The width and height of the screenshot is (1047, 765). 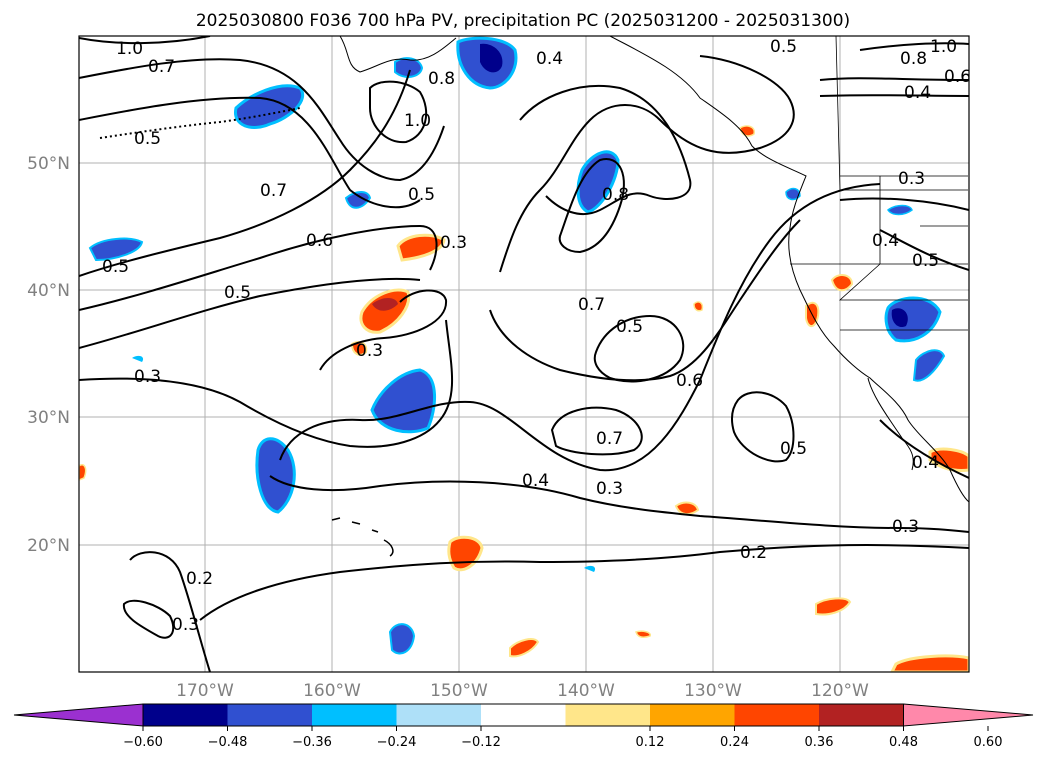 I want to click on pv-contour-0-5-east, so click(x=924, y=250).